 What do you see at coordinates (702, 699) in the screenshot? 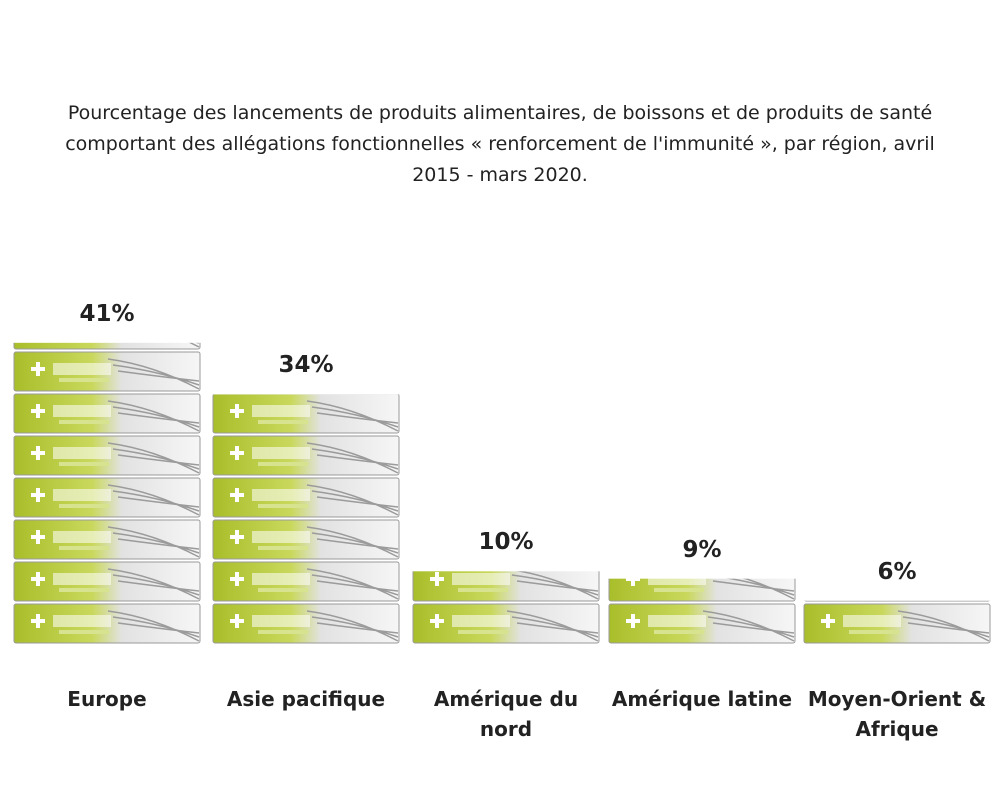
I see `category-label: Amérique latine` at bounding box center [702, 699].